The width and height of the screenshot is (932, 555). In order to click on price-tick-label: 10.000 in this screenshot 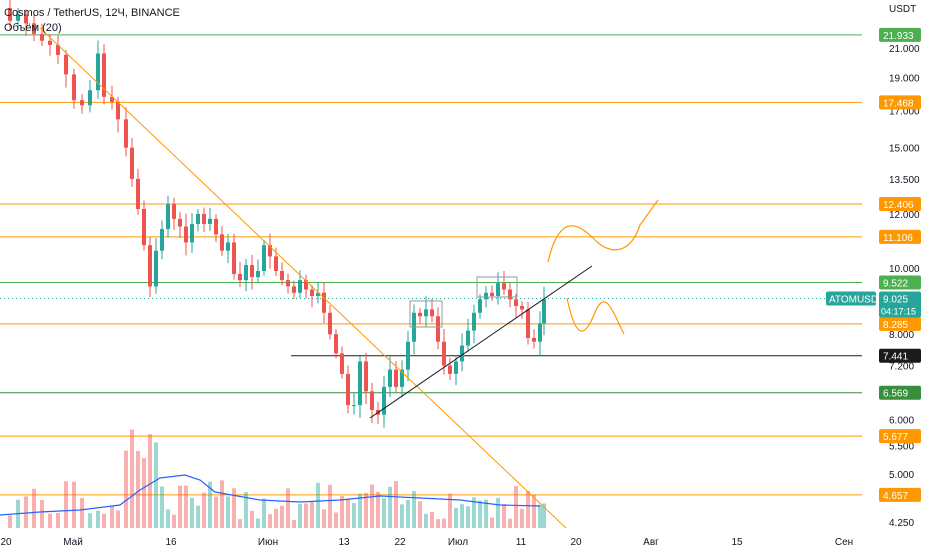, I will do `click(904, 269)`.